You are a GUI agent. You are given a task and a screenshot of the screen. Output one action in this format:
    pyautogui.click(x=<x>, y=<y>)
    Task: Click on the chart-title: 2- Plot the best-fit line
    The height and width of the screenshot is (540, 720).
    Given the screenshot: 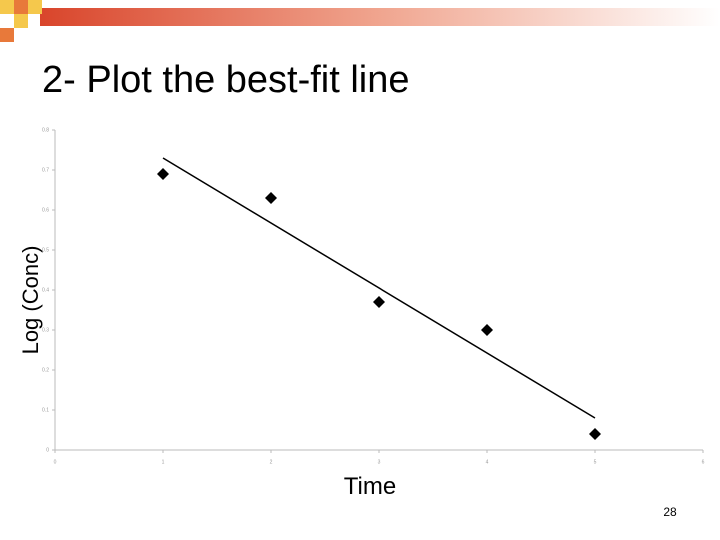 What is the action you would take?
    pyautogui.click(x=226, y=80)
    